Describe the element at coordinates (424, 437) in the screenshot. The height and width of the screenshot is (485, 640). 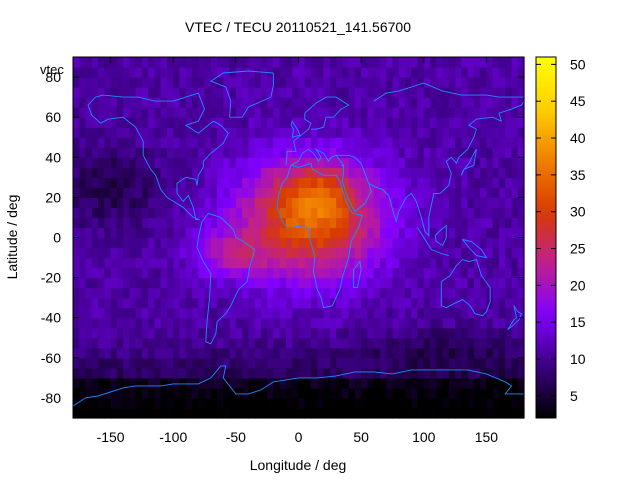
I see `x-tick-label: 100` at that location.